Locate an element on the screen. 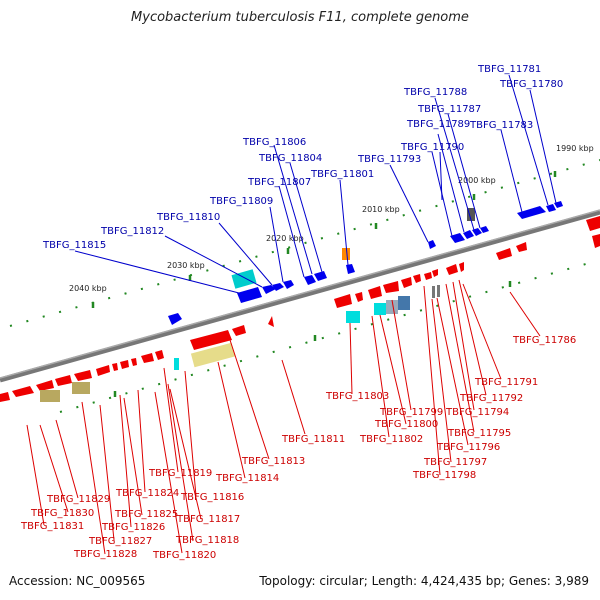  forward-genes is located at coordinates (365, 263).